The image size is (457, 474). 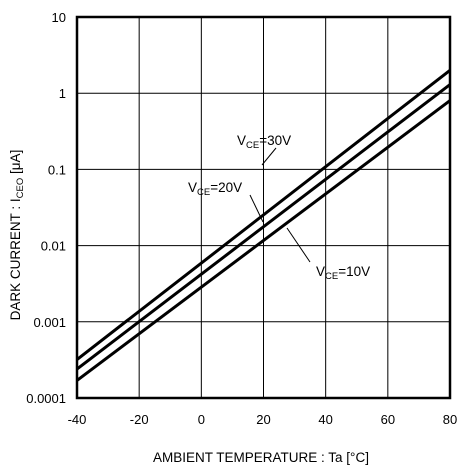 What do you see at coordinates (139, 419) in the screenshot?
I see `x-tick-label: -20` at bounding box center [139, 419].